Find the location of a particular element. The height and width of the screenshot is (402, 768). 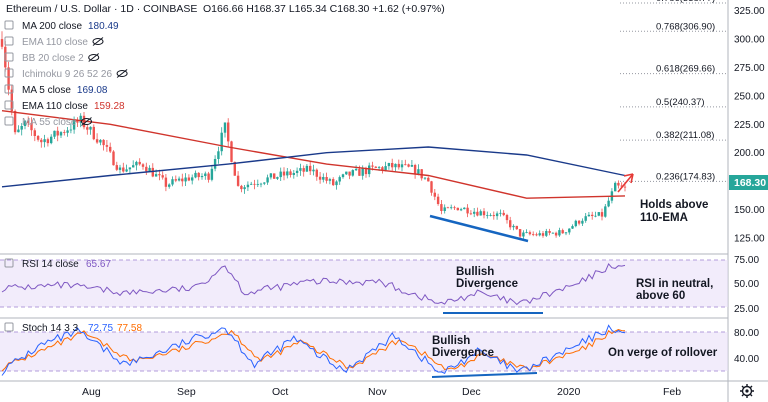

price-tick-5: 200.00 is located at coordinates (749, 153).